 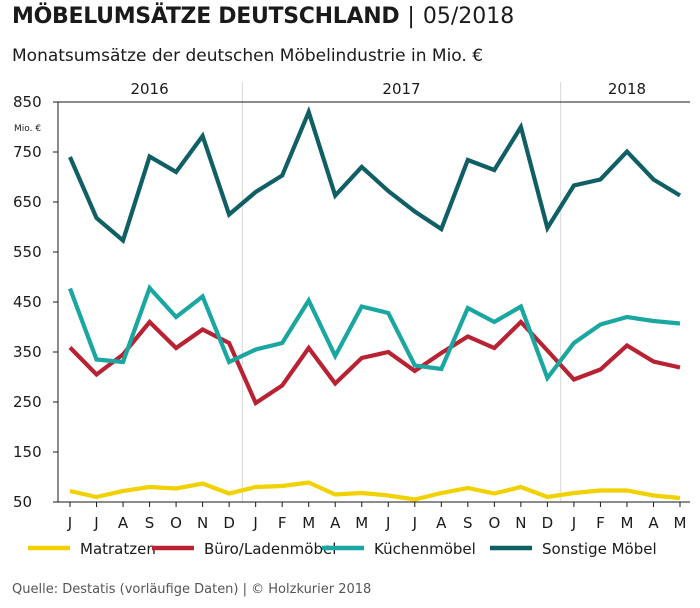 I want to click on legend-label-k-chenm-bel: Küchenmöbel, so click(x=425, y=549).